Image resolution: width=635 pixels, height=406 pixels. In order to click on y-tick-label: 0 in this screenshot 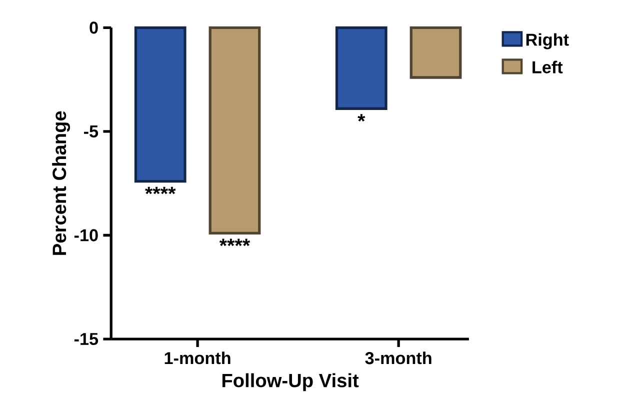, I will do `click(94, 27)`.